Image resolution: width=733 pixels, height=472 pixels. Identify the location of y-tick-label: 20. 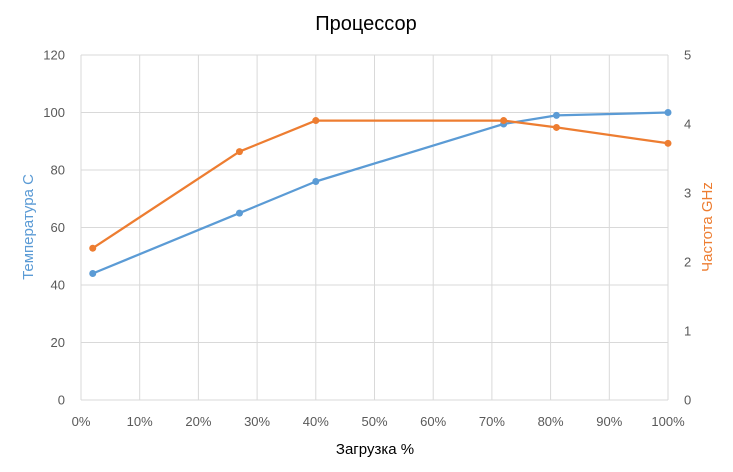
(58, 342).